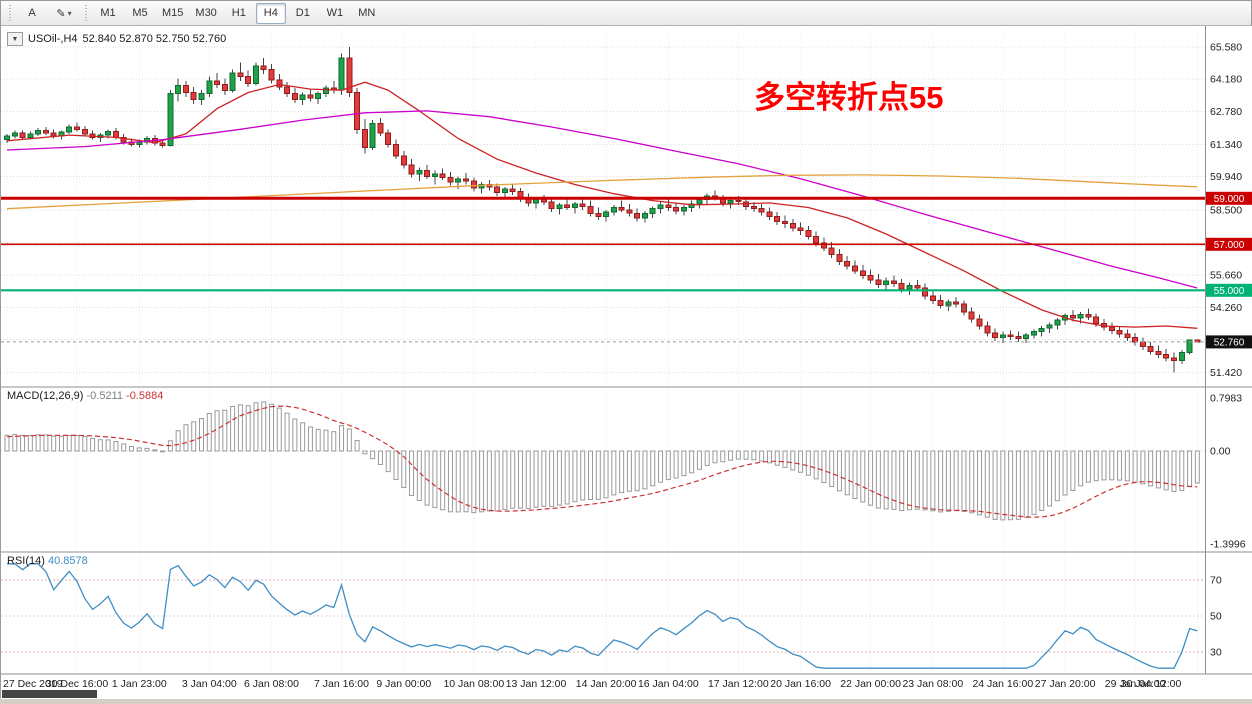 This screenshot has height=704, width=1252. What do you see at coordinates (1226, 80) in the screenshot?
I see `price-label: 64.180` at bounding box center [1226, 80].